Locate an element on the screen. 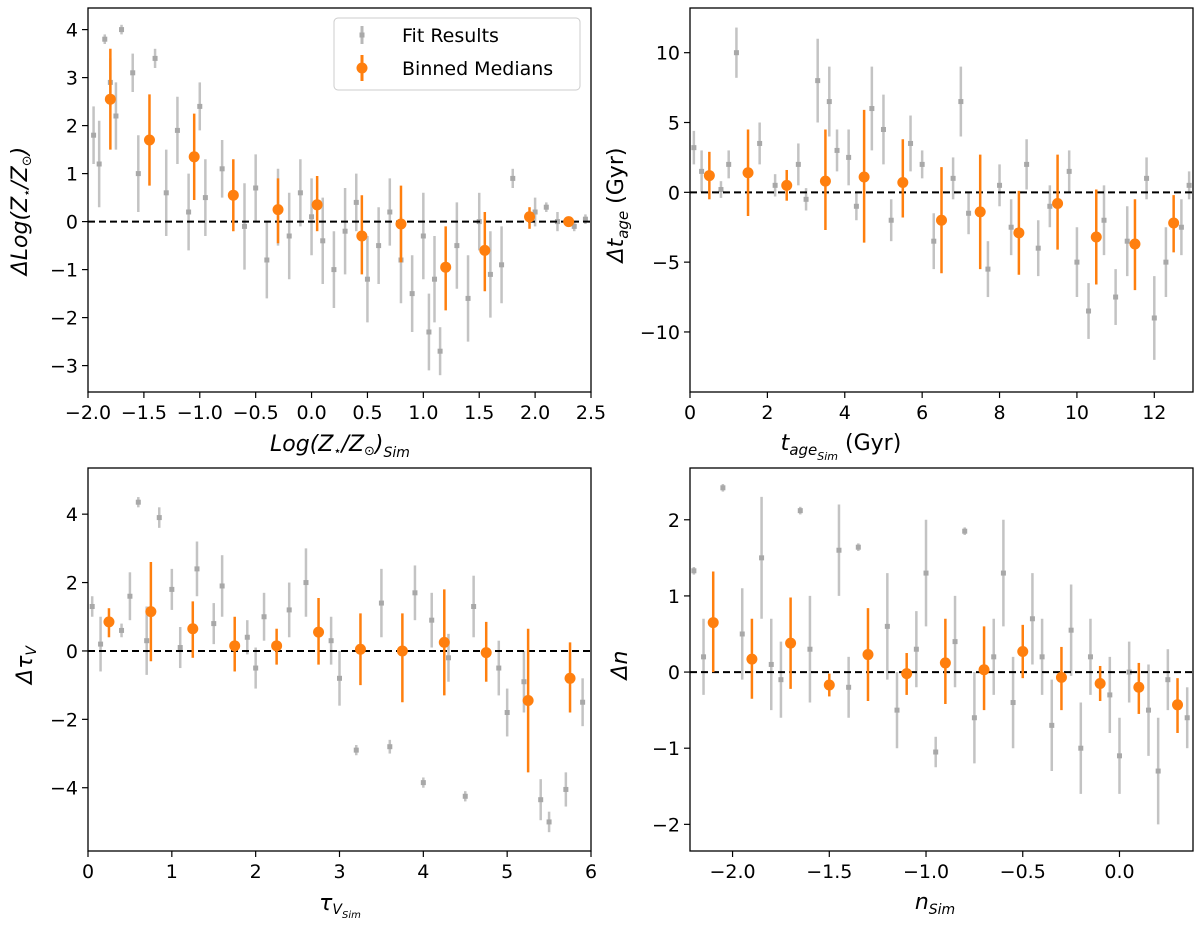 The width and height of the screenshot is (1200, 926). legend-median-label: Binned Medians is located at coordinates (477, 69).